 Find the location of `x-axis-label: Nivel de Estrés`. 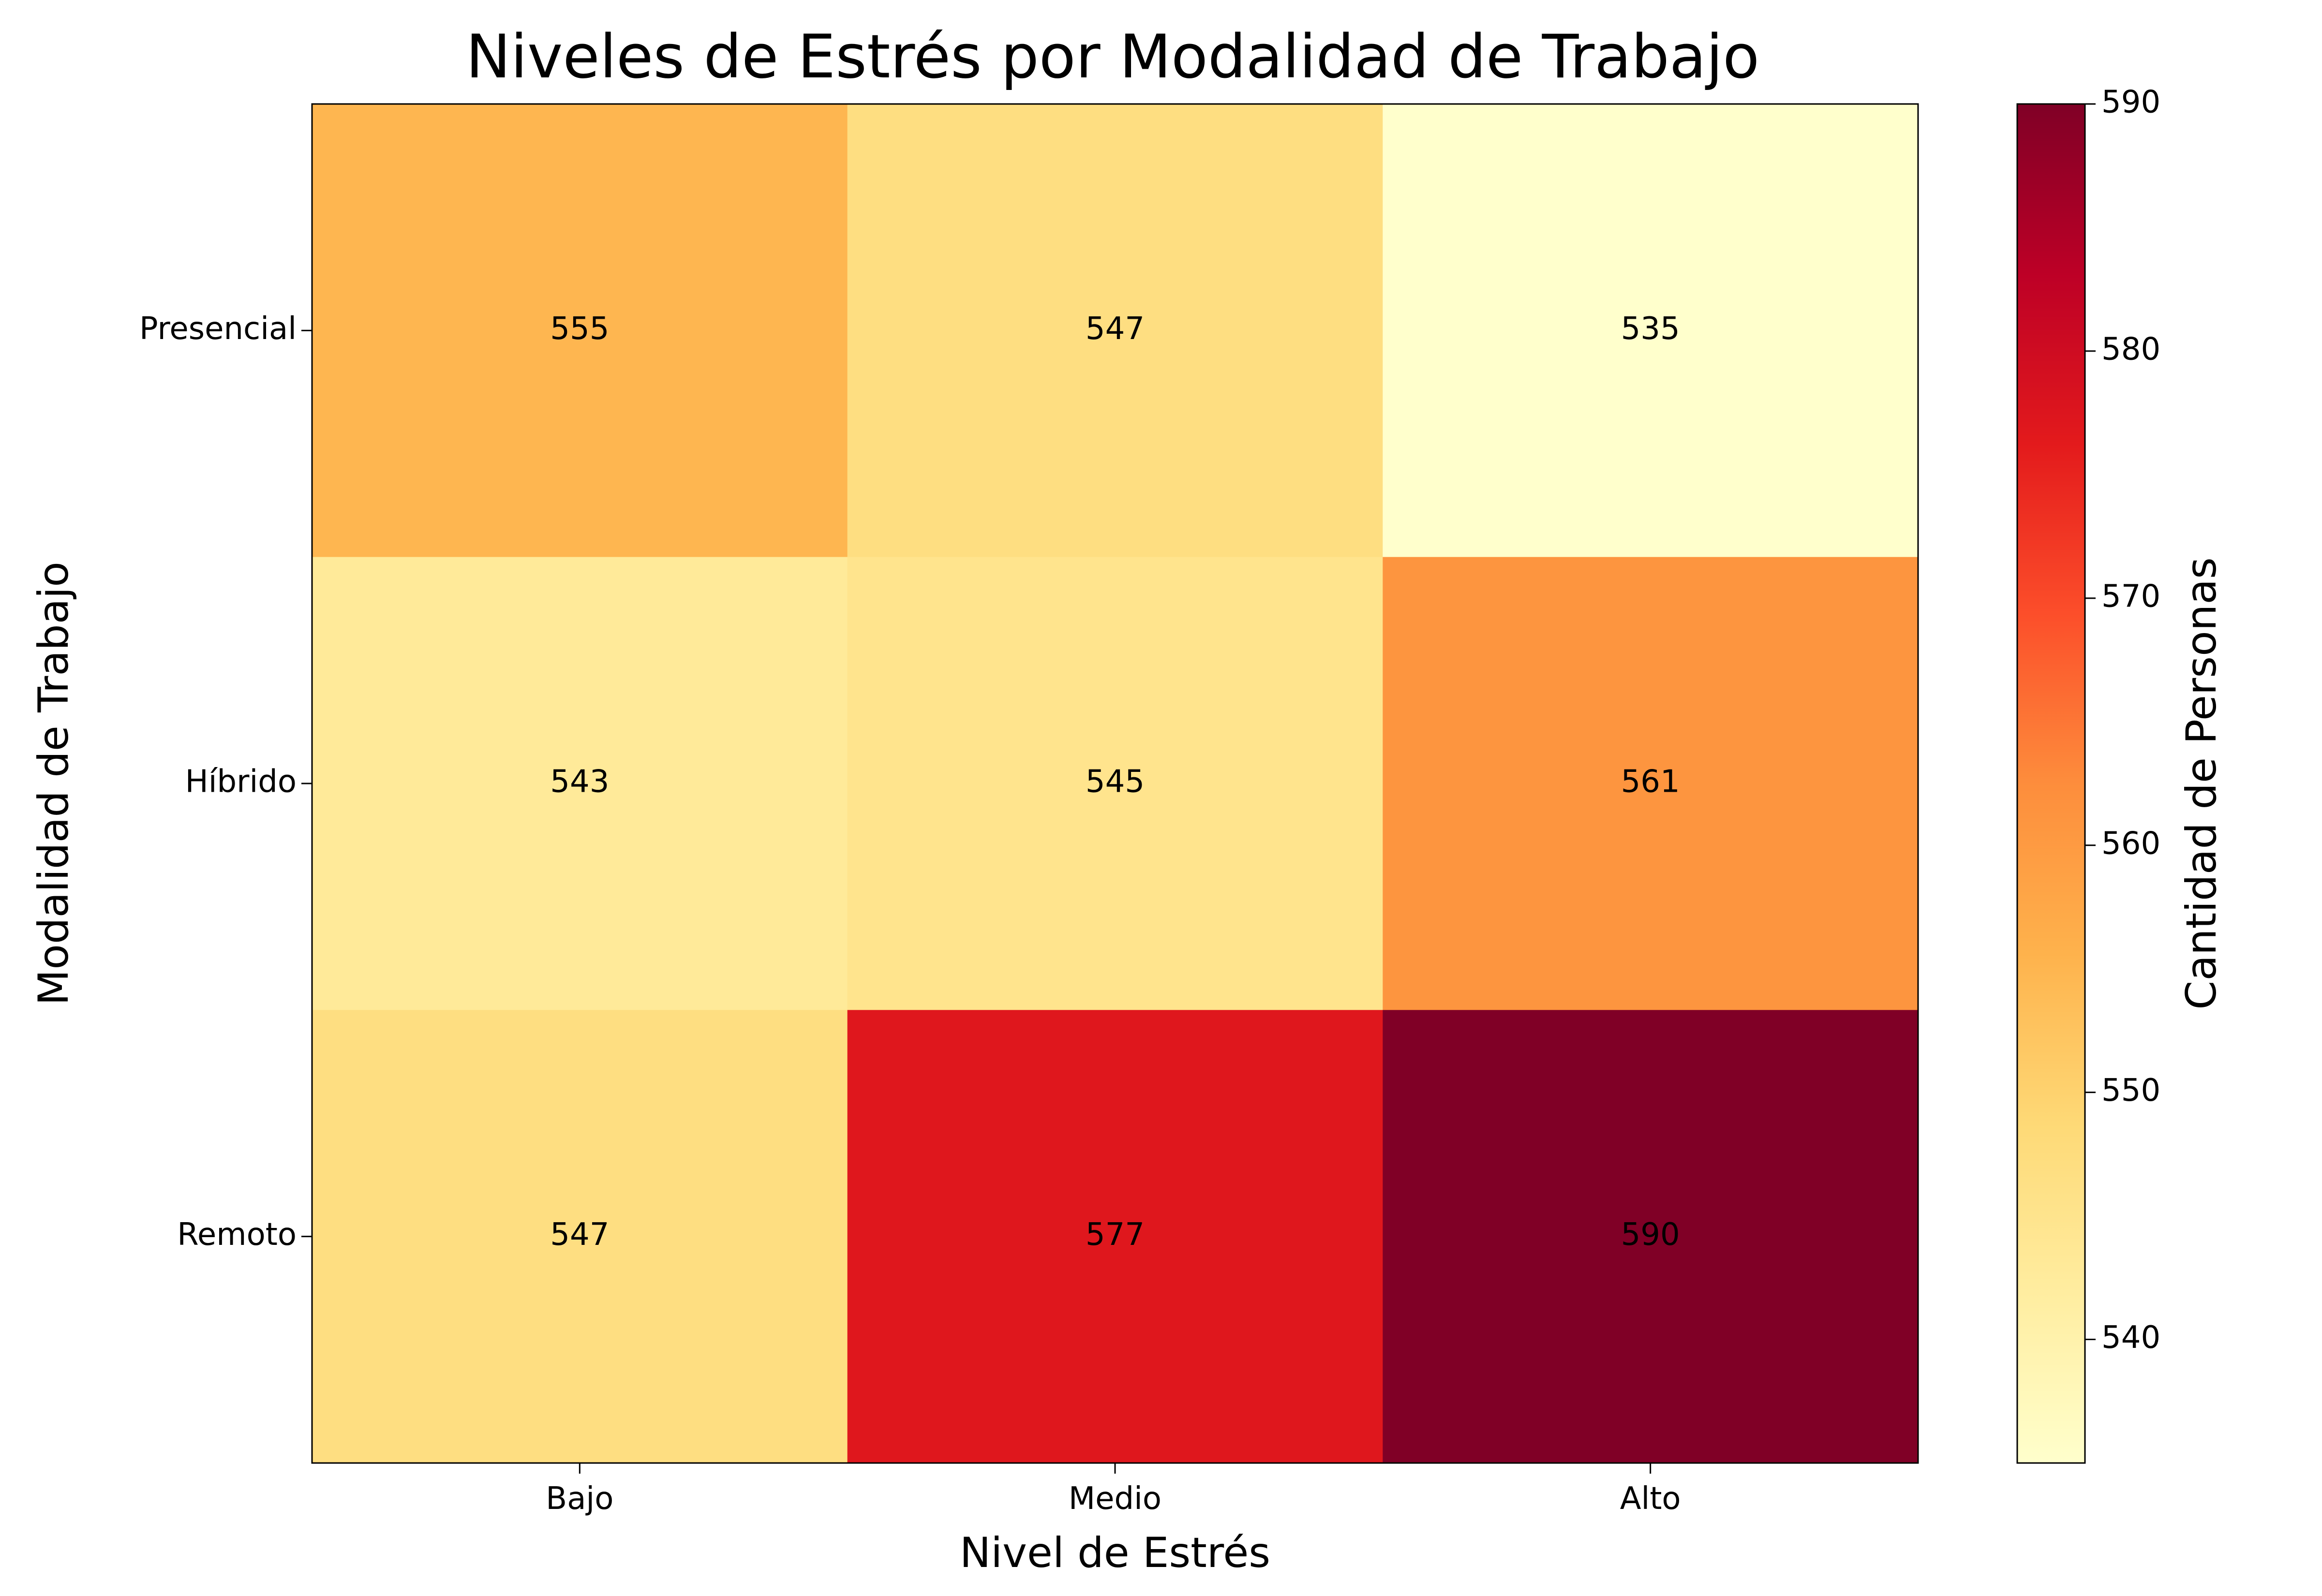

x-axis-label: Nivel de Estrés is located at coordinates (1115, 1553).